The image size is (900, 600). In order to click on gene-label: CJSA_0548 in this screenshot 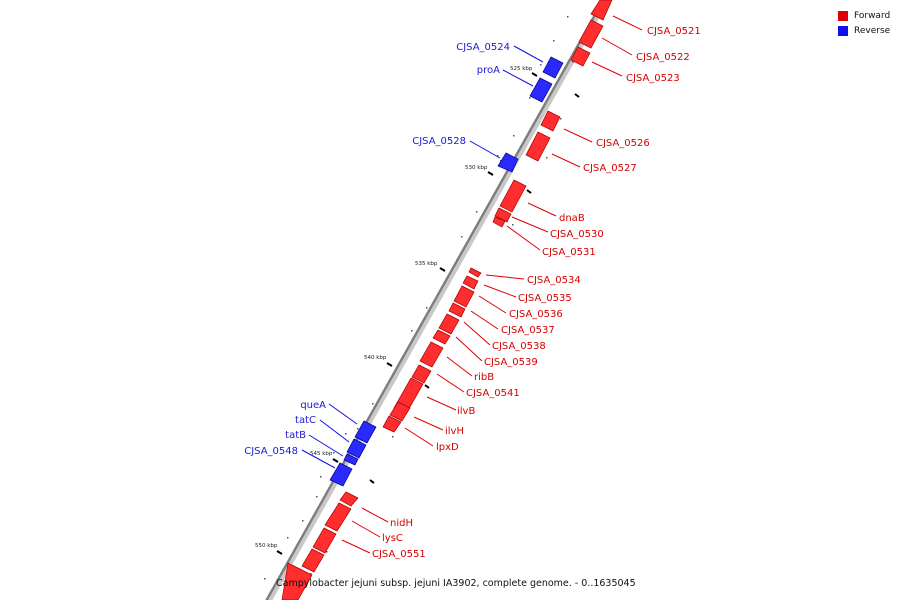, I will do `click(271, 451)`.